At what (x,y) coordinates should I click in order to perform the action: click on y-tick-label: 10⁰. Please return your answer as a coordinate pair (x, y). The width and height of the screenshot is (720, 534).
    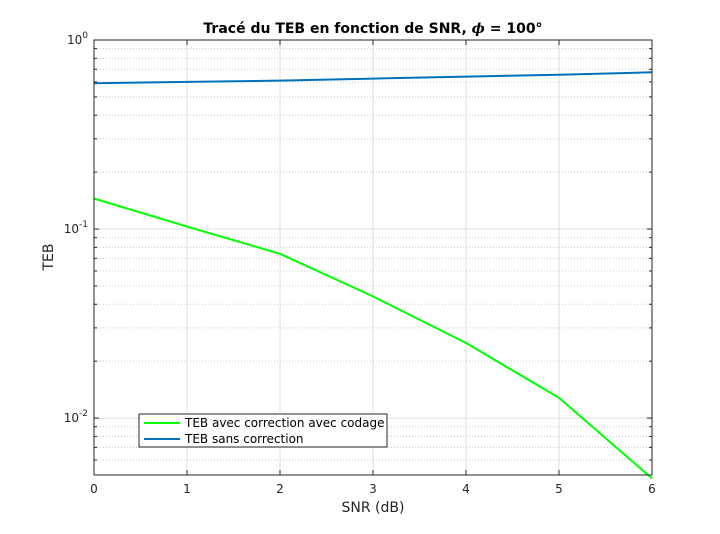
    Looking at the image, I should click on (77, 39).